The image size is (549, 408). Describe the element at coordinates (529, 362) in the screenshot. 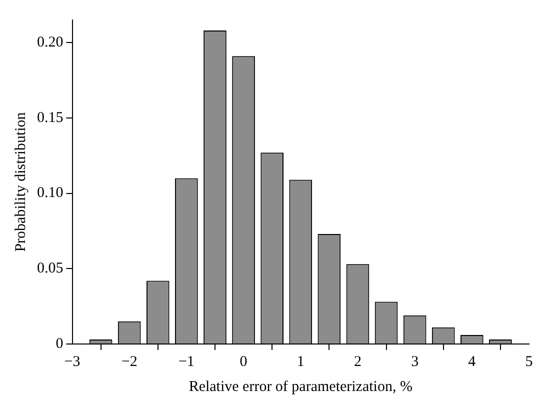

I see `x-tick-label: 5` at that location.